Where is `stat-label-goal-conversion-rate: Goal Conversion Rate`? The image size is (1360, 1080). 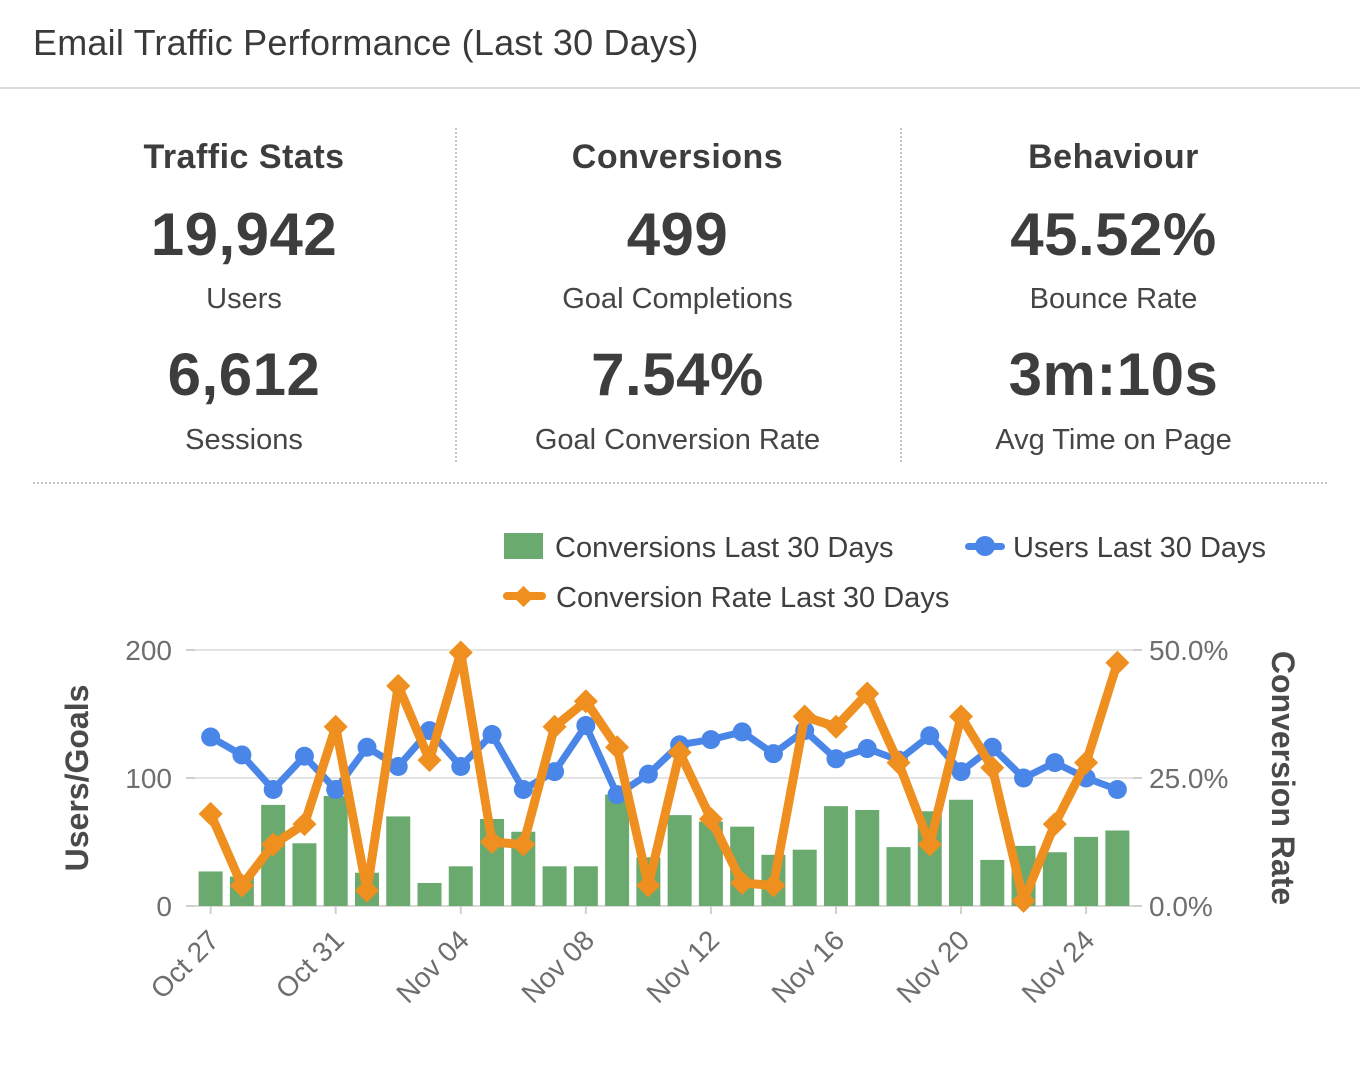
stat-label-goal-conversion-rate: Goal Conversion Rate is located at coordinates (677, 440).